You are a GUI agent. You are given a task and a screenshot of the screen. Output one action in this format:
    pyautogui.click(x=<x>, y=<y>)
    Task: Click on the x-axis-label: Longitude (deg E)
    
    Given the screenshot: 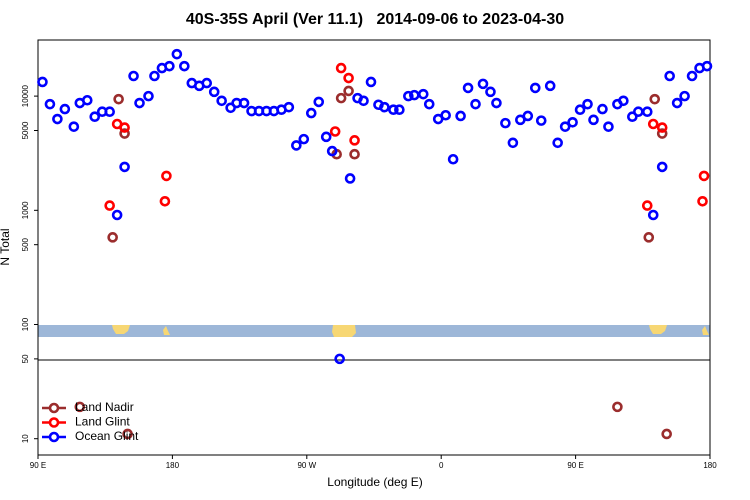 What is the action you would take?
    pyautogui.click(x=374, y=482)
    